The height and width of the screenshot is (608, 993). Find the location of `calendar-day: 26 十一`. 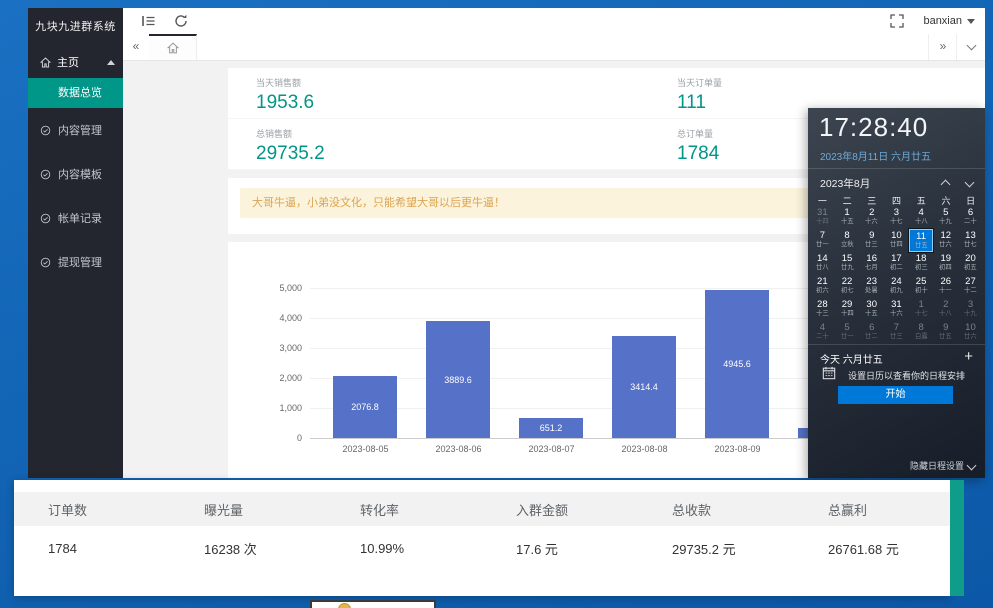

calendar-day: 26 十一 is located at coordinates (945, 286).